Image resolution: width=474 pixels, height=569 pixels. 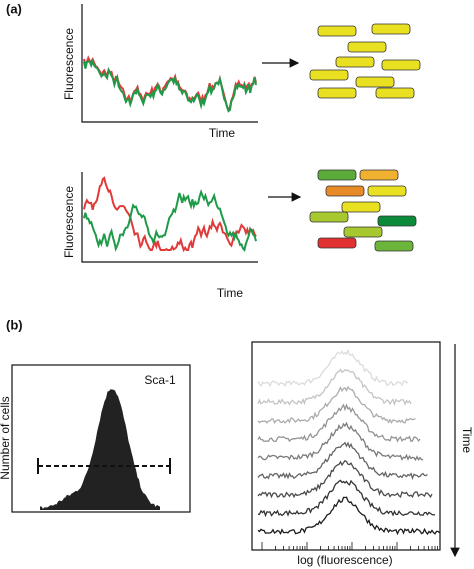 I want to click on histogram, so click(x=100, y=449).